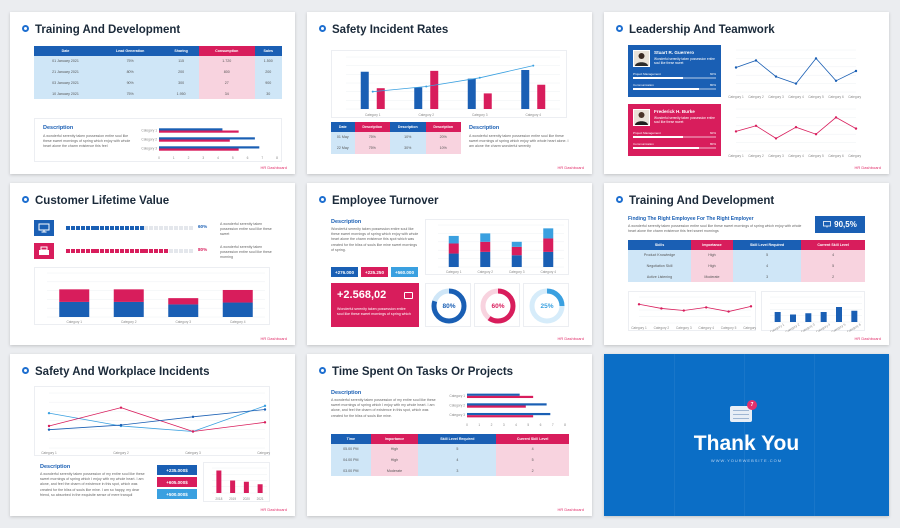 The height and width of the screenshot is (528, 900). I want to click on slide-title: Safety And Workplace Incidents, so click(115, 372).